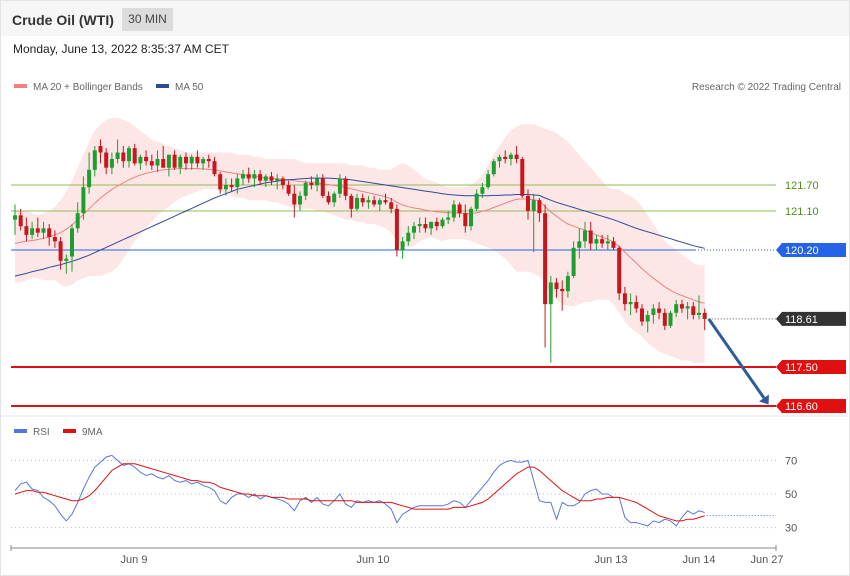 This screenshot has height=576, width=850. I want to click on rsi-line, so click(359, 490).